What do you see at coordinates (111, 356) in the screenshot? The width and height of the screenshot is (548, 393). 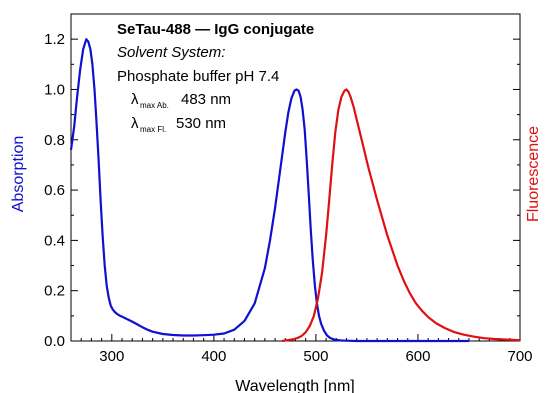 I see `x-tick-label: 300` at bounding box center [111, 356].